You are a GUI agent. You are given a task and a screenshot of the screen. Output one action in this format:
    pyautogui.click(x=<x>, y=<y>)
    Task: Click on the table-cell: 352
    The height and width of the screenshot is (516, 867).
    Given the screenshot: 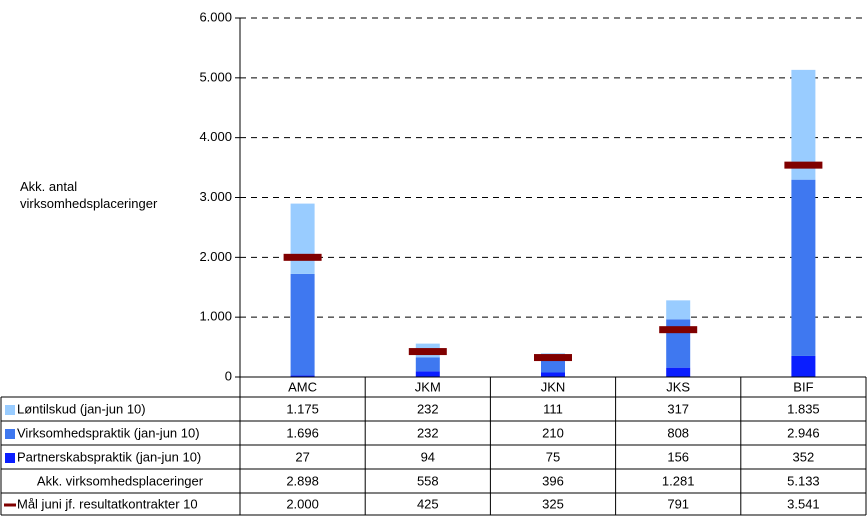 What is the action you would take?
    pyautogui.click(x=804, y=456)
    